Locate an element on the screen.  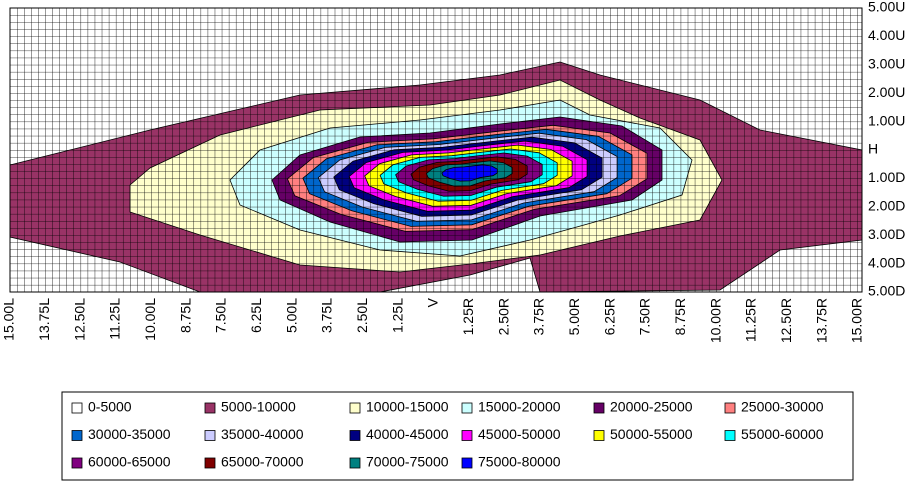
x-tick-label: 1.25R is located at coordinates (468, 316).